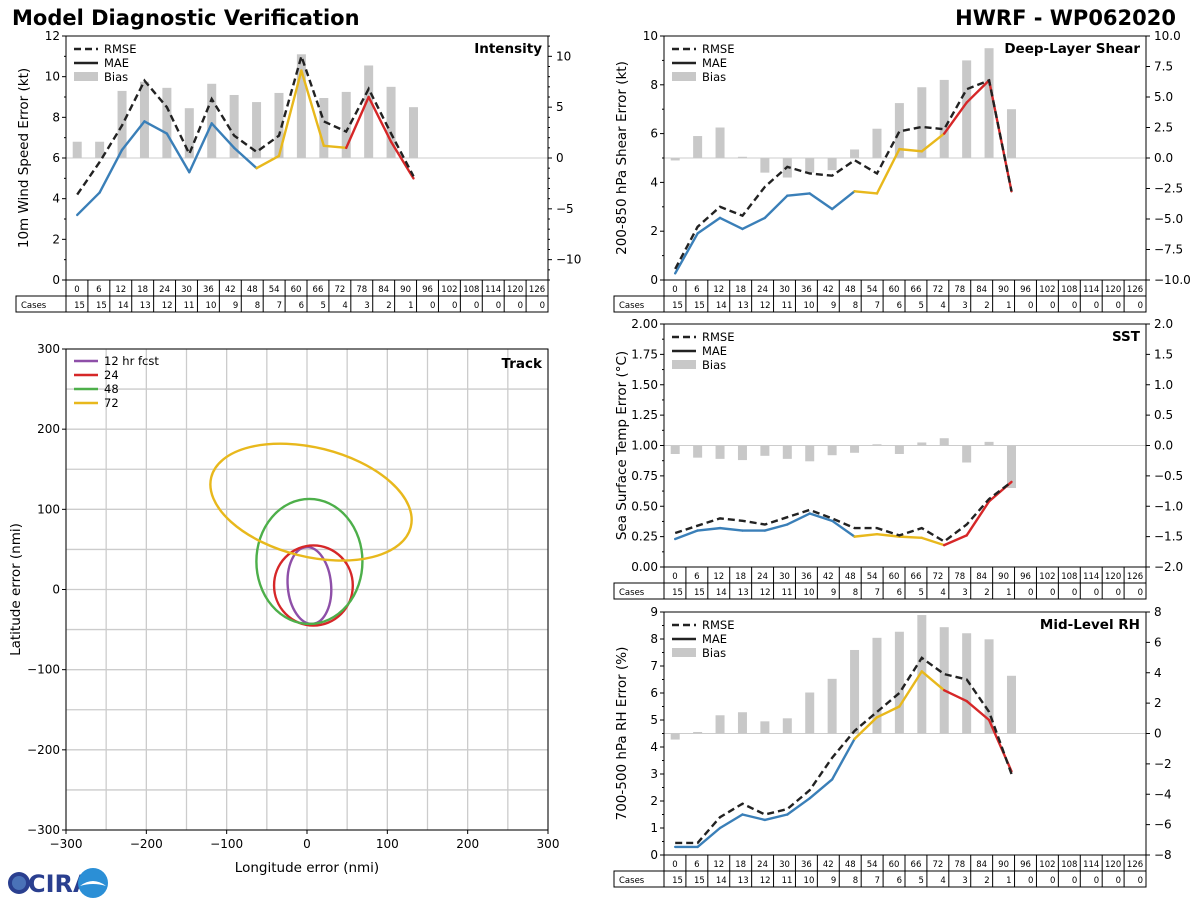  I want to click on intensity-table-case: 4, so click(344, 306).